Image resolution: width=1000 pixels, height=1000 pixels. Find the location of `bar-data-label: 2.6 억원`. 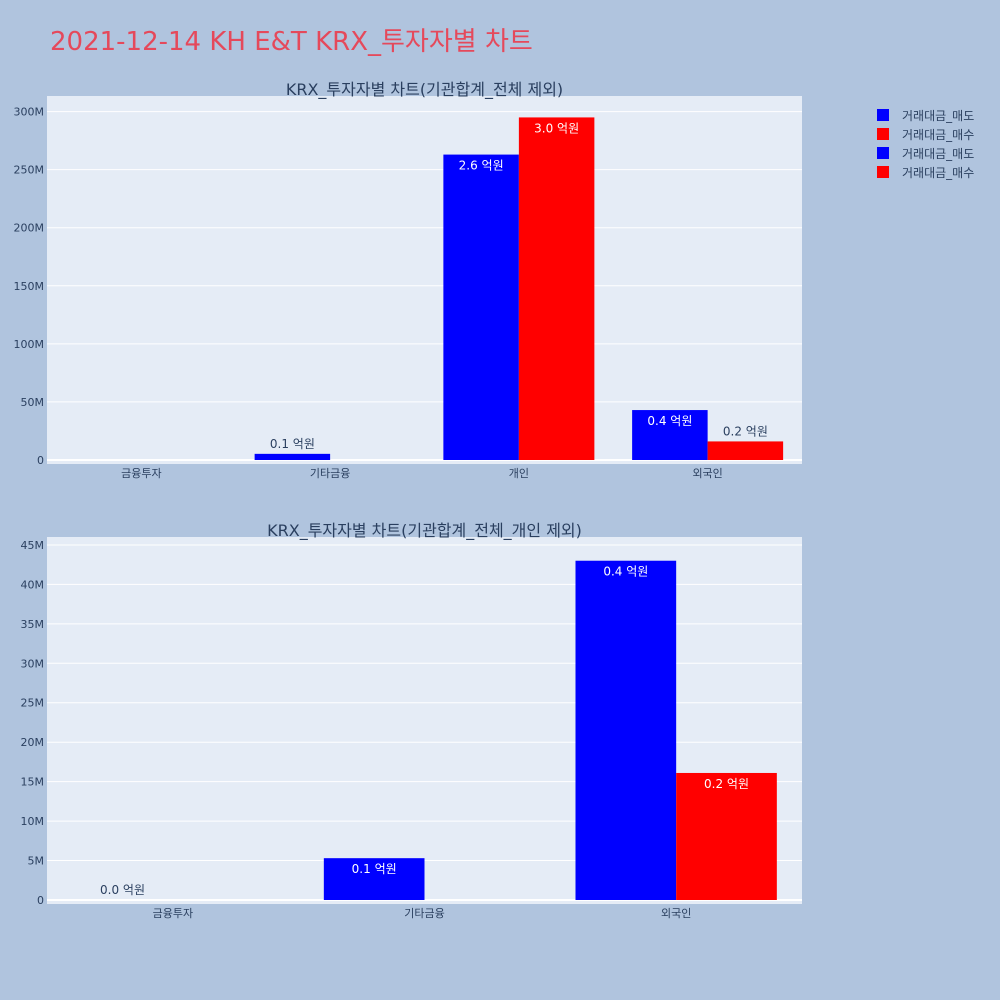

bar-data-label: 2.6 억원 is located at coordinates (481, 166).